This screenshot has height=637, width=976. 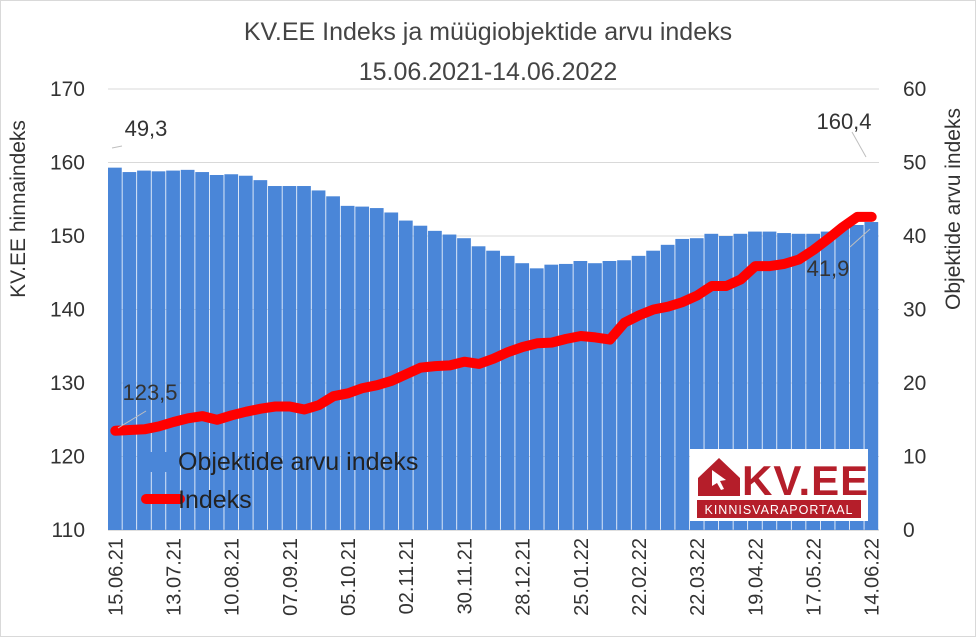 I want to click on x-tick-label: 10.08.21, so click(x=233, y=577).